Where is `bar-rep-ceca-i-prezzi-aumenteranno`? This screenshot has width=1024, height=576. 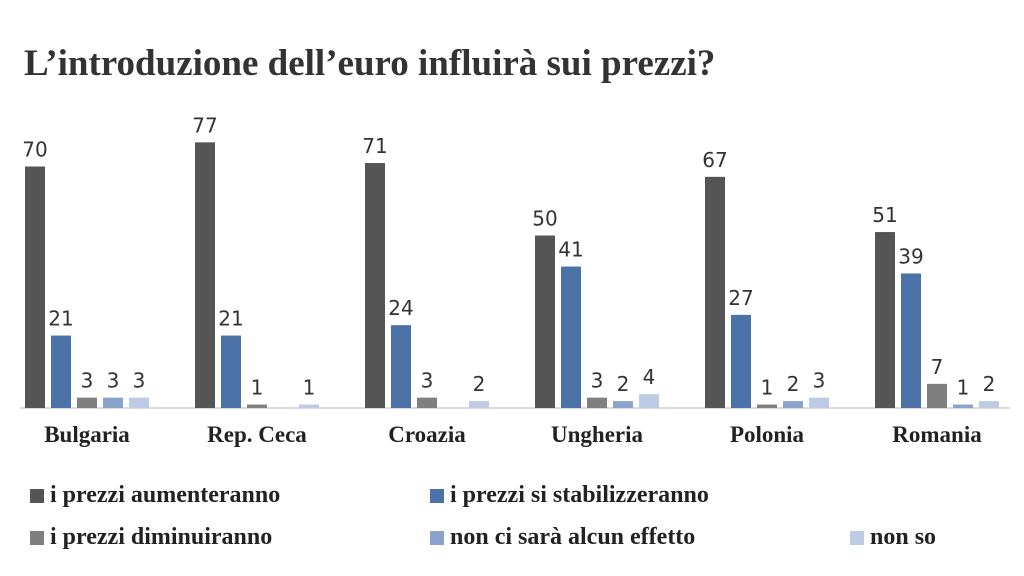 bar-rep-ceca-i-prezzi-aumenteranno is located at coordinates (205, 275).